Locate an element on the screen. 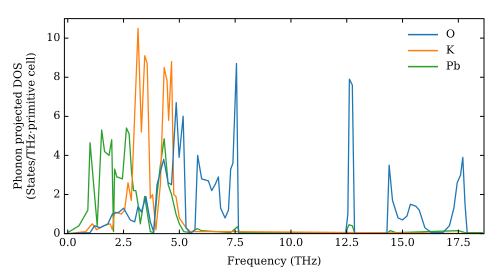 The image size is (500, 280). x-tick-label: 12.5 is located at coordinates (346, 243).